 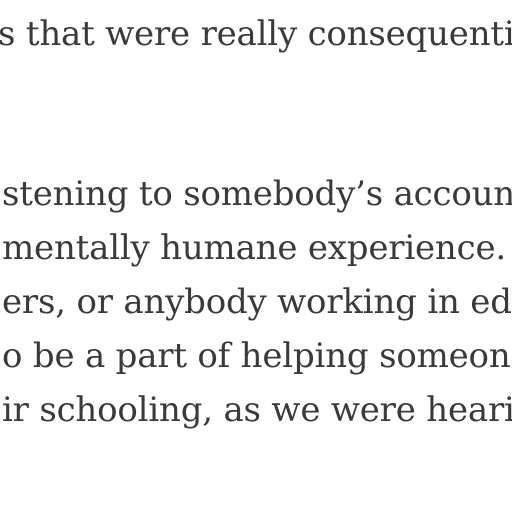 What do you see at coordinates (257, 248) in the screenshot?
I see `paragraph-2-line-2: mentally humane experience. I` at bounding box center [257, 248].